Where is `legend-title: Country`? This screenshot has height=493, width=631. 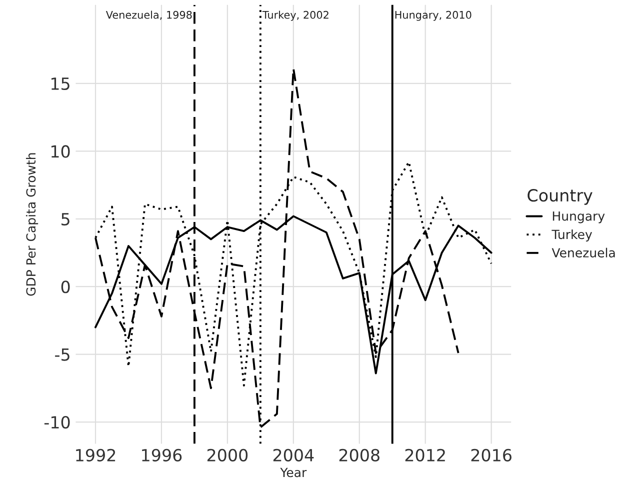 legend-title: Country is located at coordinates (560, 197).